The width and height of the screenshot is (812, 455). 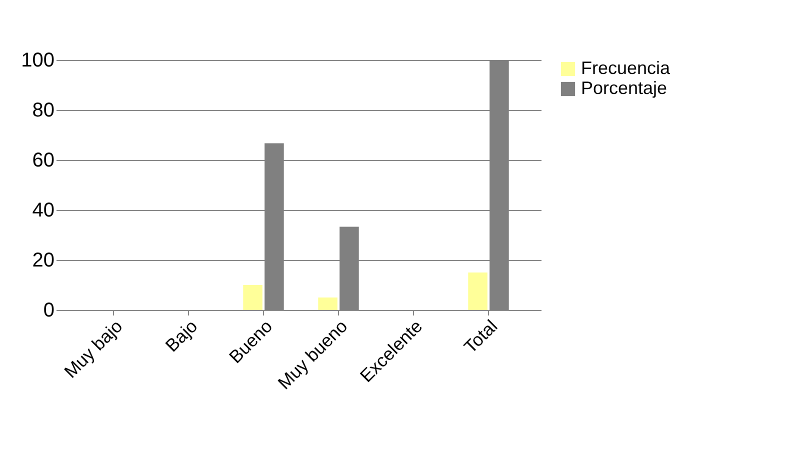 I want to click on x-tick-label: Muy bajo, so click(x=93, y=349).